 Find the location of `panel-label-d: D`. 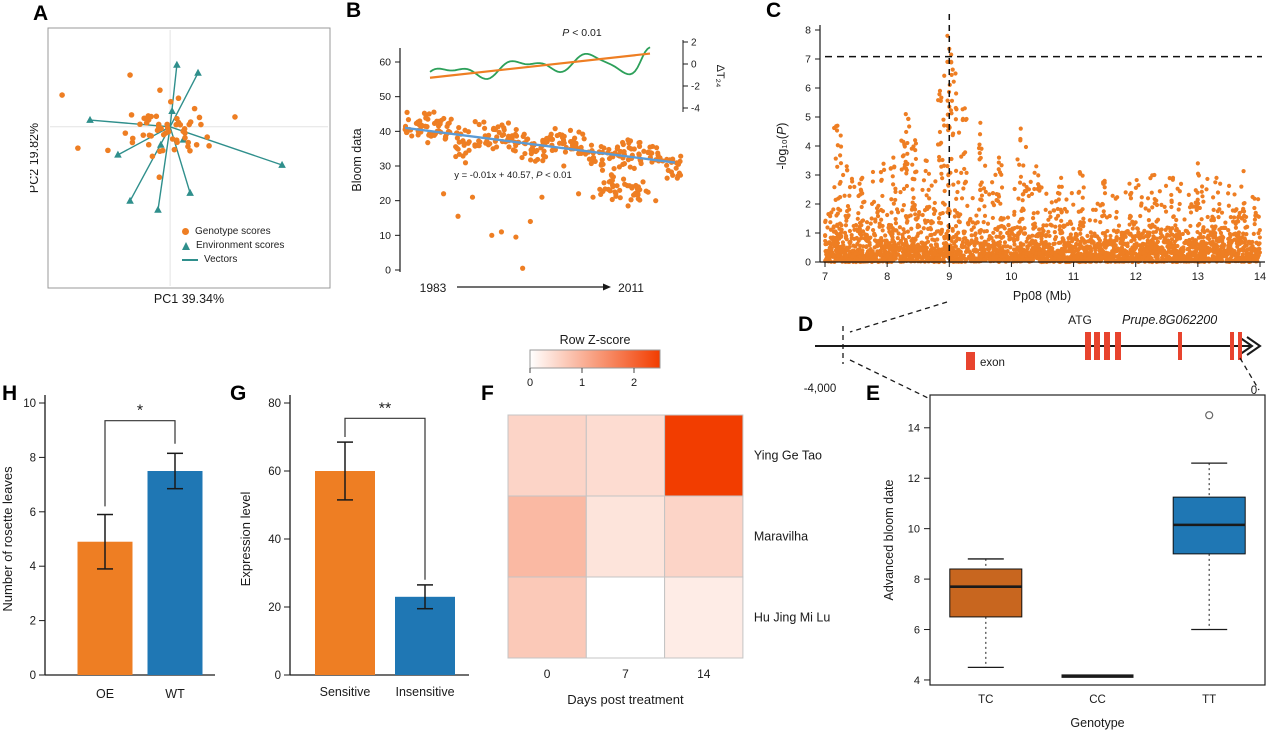

panel-label-d: D is located at coordinates (806, 324).